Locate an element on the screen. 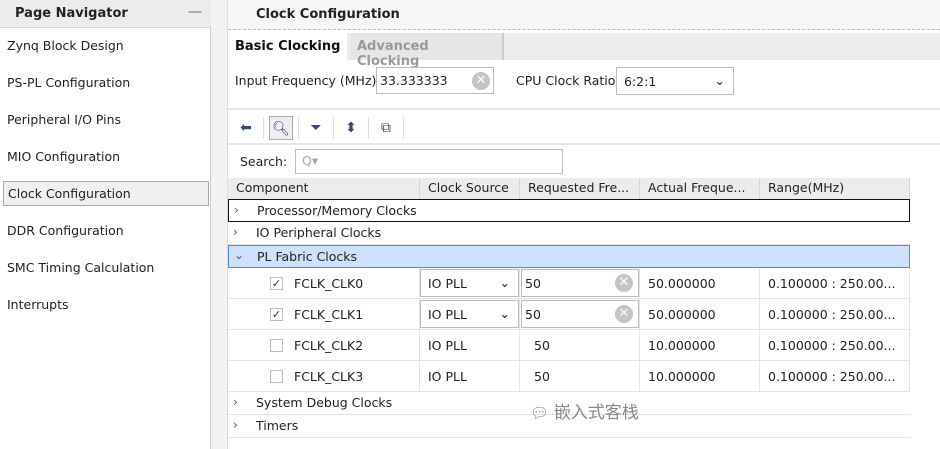 This screenshot has width=940, height=449. clock-name: FCLK_CLK3 is located at coordinates (329, 376).